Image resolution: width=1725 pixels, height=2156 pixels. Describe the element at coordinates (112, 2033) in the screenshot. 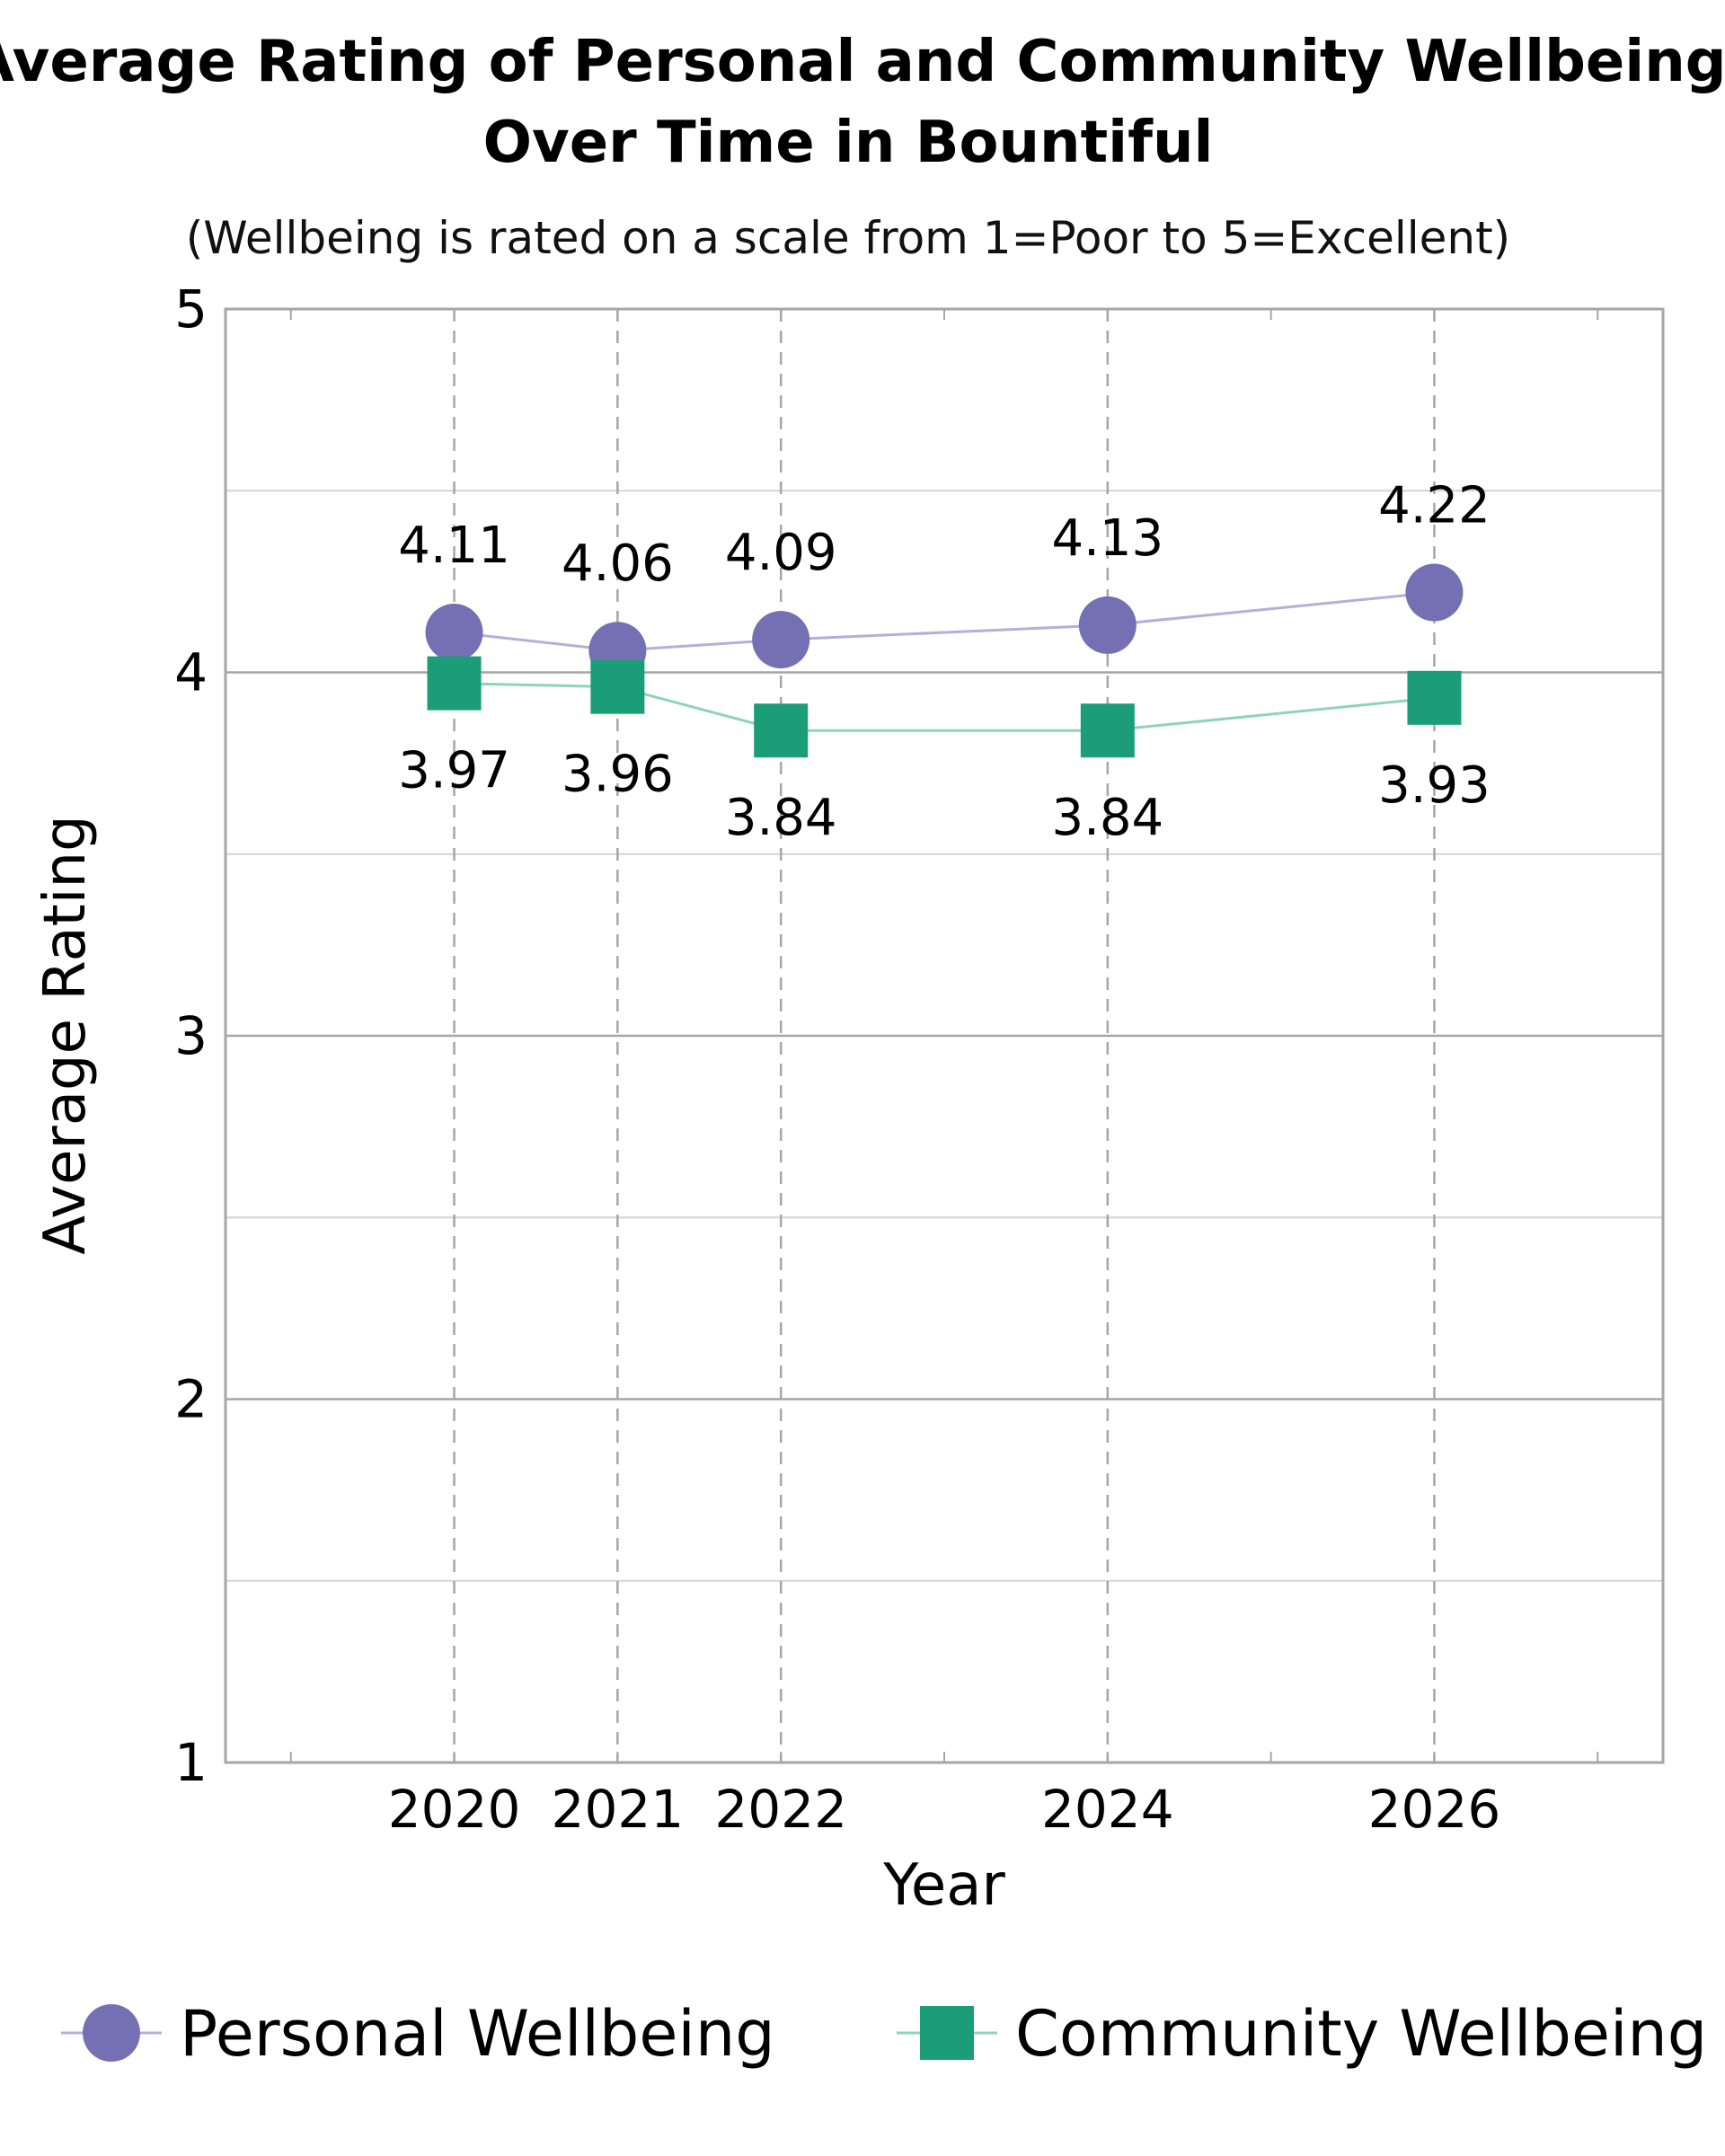

I see `legend-marker-personal-wellbeing` at that location.